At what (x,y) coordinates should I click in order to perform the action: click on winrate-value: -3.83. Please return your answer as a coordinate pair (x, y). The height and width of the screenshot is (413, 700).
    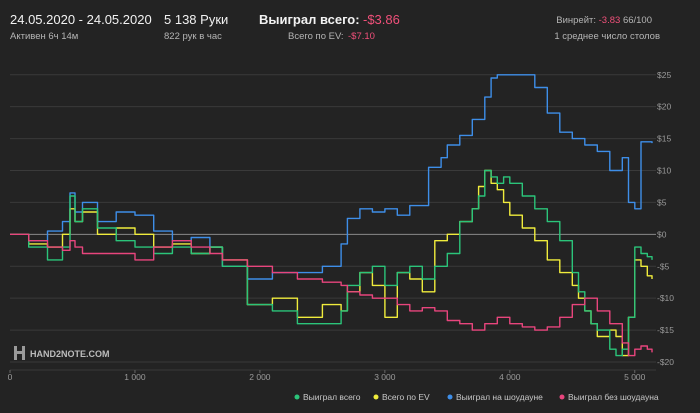
    Looking at the image, I should click on (609, 20).